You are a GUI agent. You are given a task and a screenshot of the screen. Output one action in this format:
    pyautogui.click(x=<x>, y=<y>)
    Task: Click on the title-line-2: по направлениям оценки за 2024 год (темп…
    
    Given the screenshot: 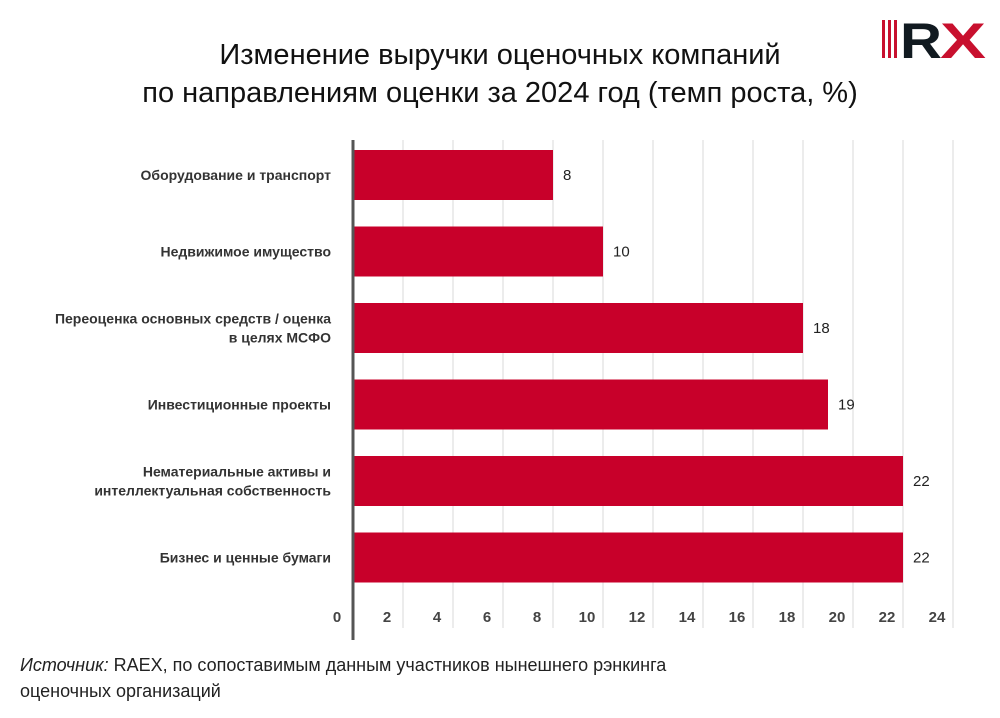 What is the action you would take?
    pyautogui.click(x=500, y=93)
    